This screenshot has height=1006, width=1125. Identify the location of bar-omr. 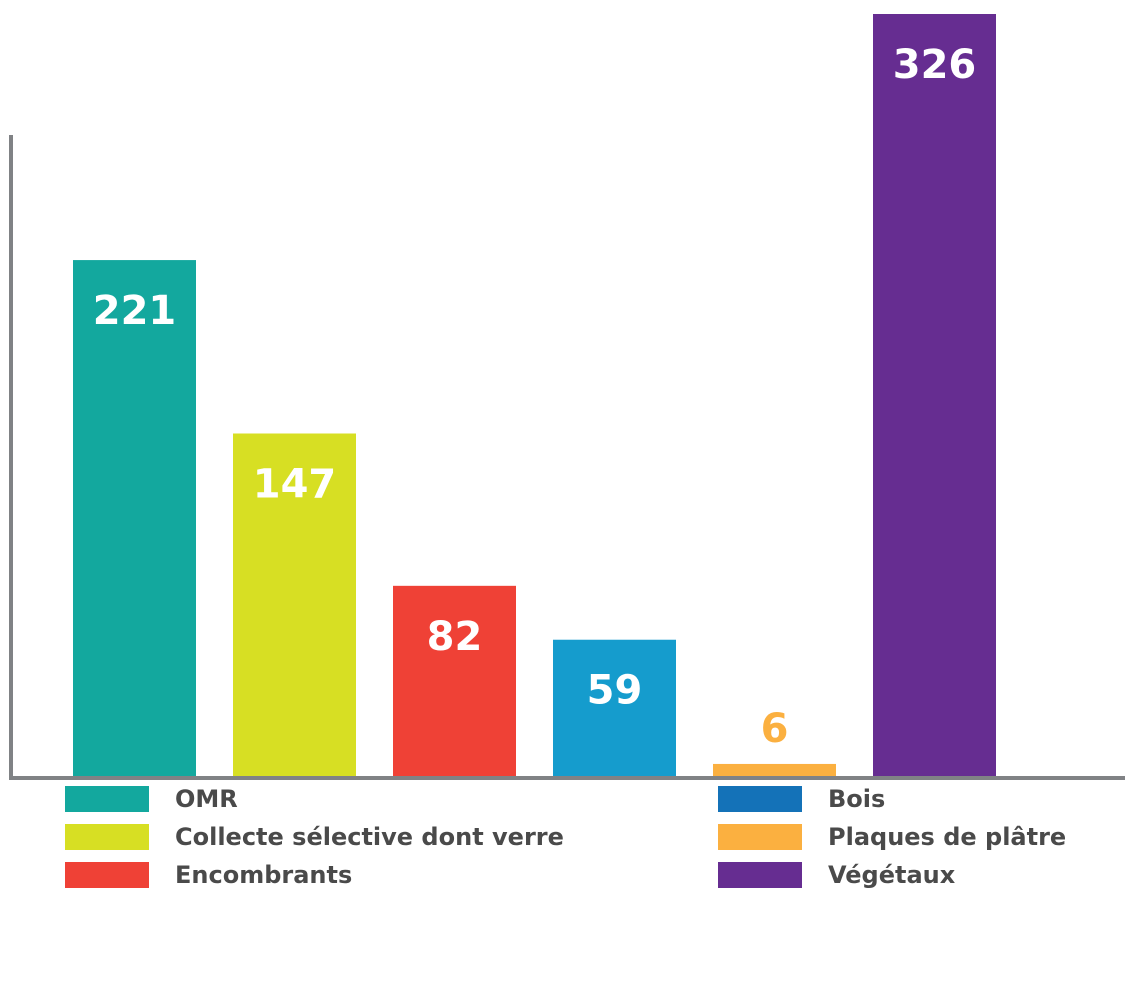
(134, 519).